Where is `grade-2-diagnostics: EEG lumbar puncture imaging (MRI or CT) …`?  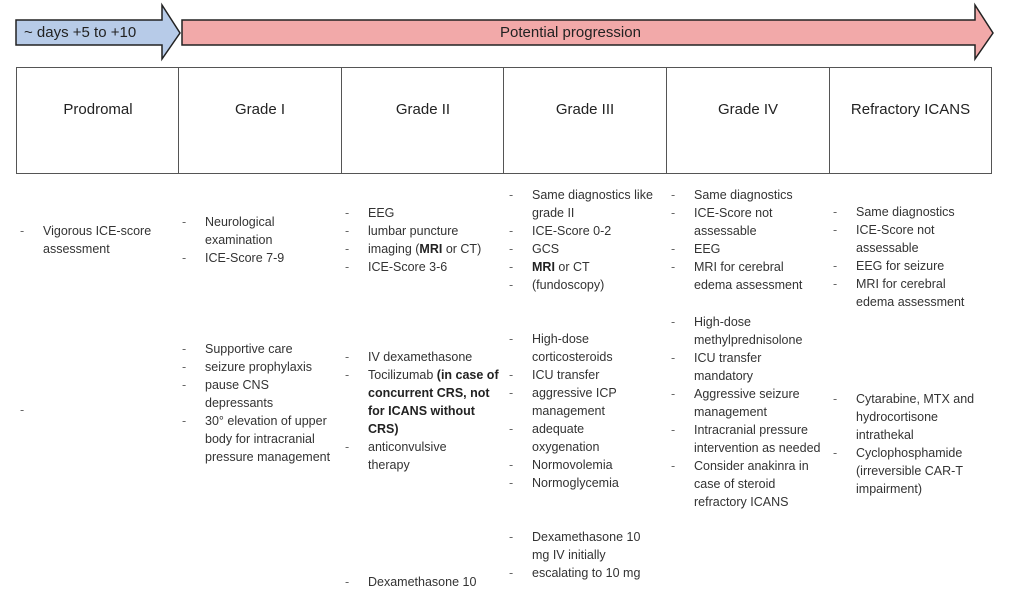 grade-2-diagnostics: EEG lumbar puncture imaging (MRI or CT) … is located at coordinates (425, 240).